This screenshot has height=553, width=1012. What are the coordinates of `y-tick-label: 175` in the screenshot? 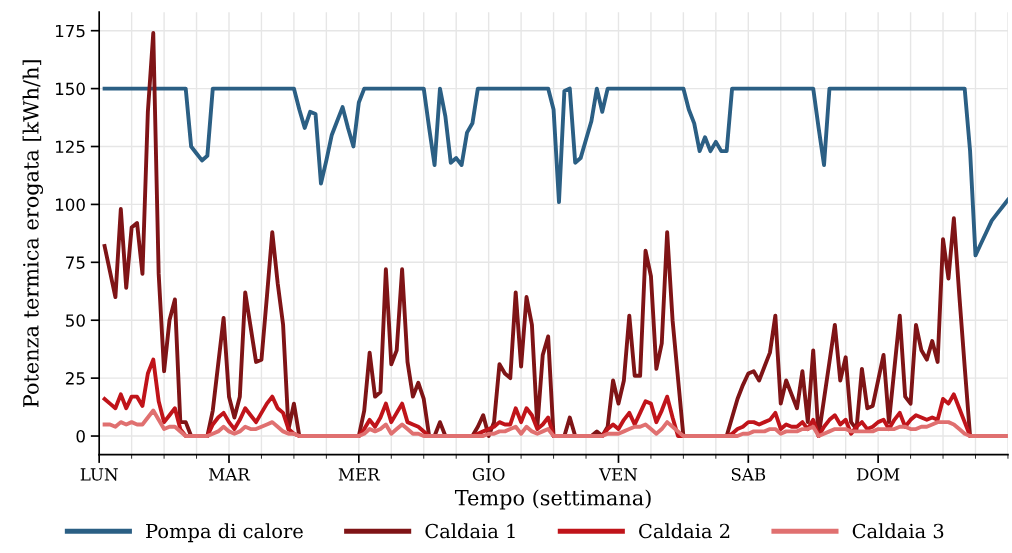 It's located at (70, 31).